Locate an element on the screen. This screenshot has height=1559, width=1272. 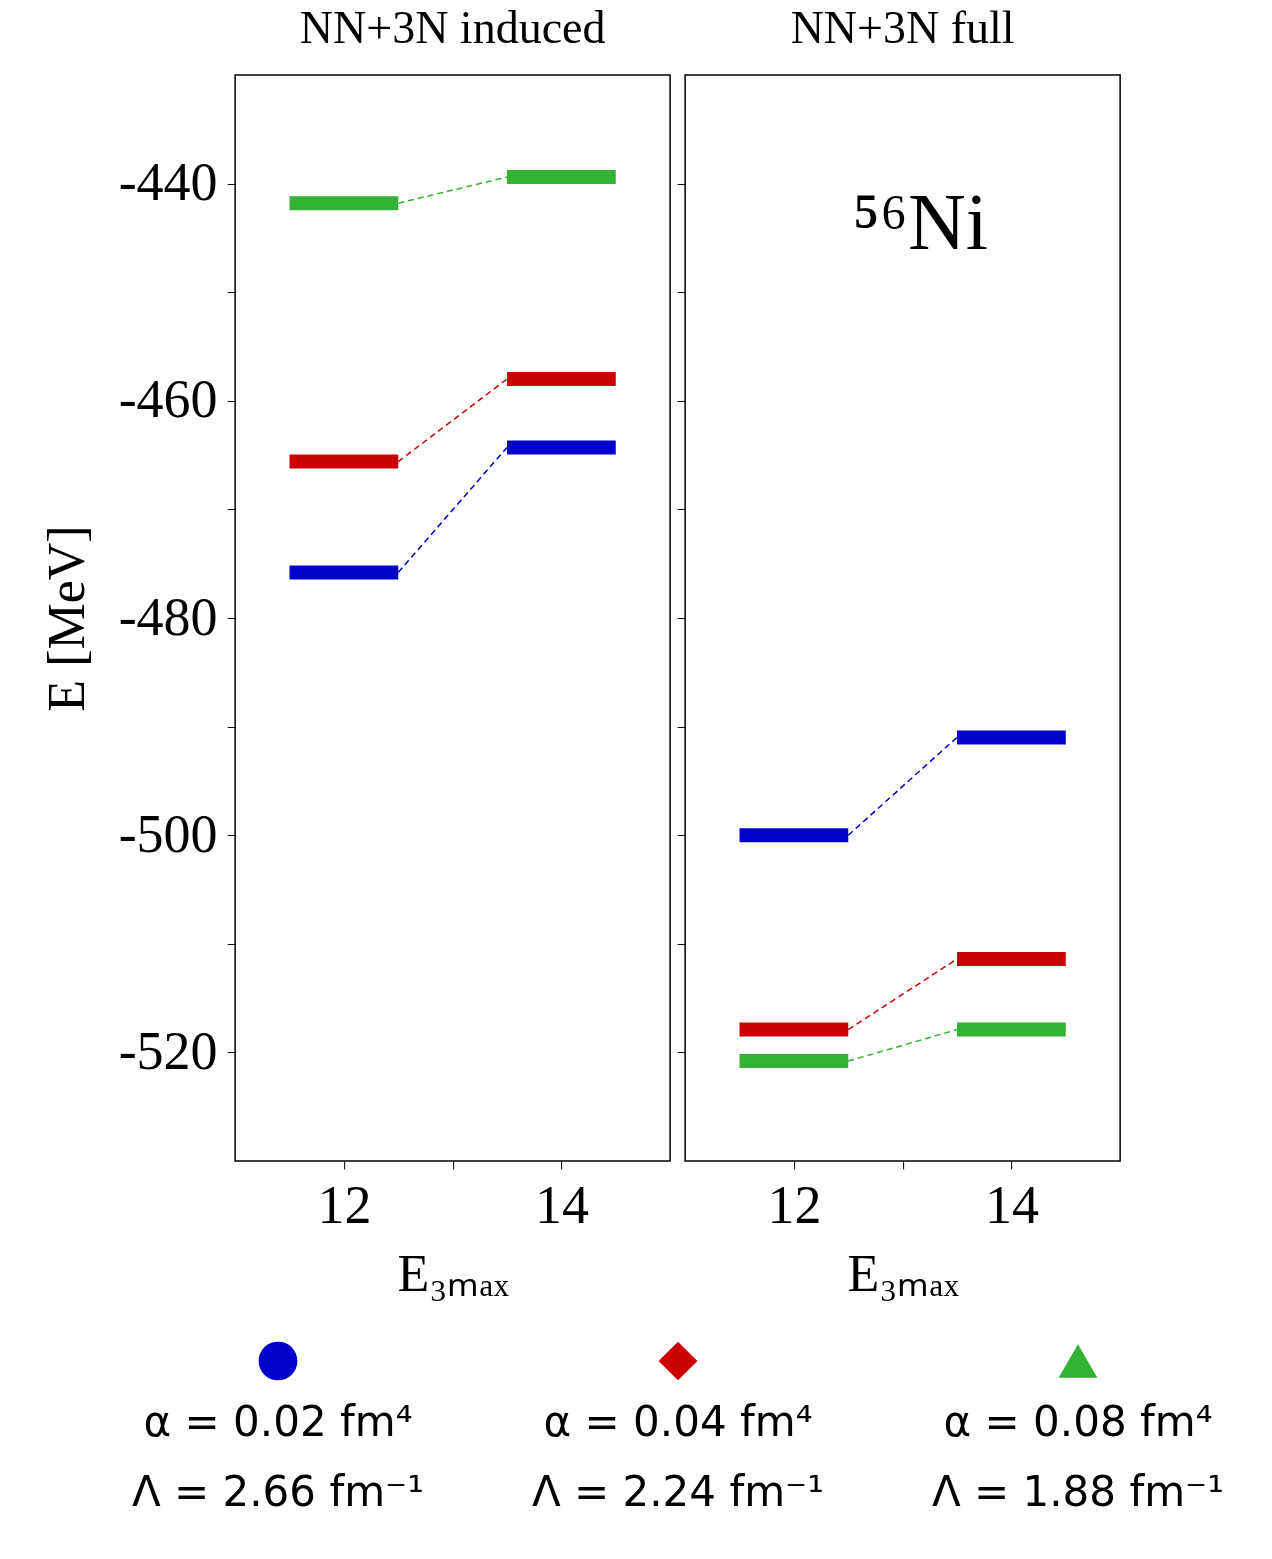
chart-title: NN+3N full is located at coordinates (902, 27).